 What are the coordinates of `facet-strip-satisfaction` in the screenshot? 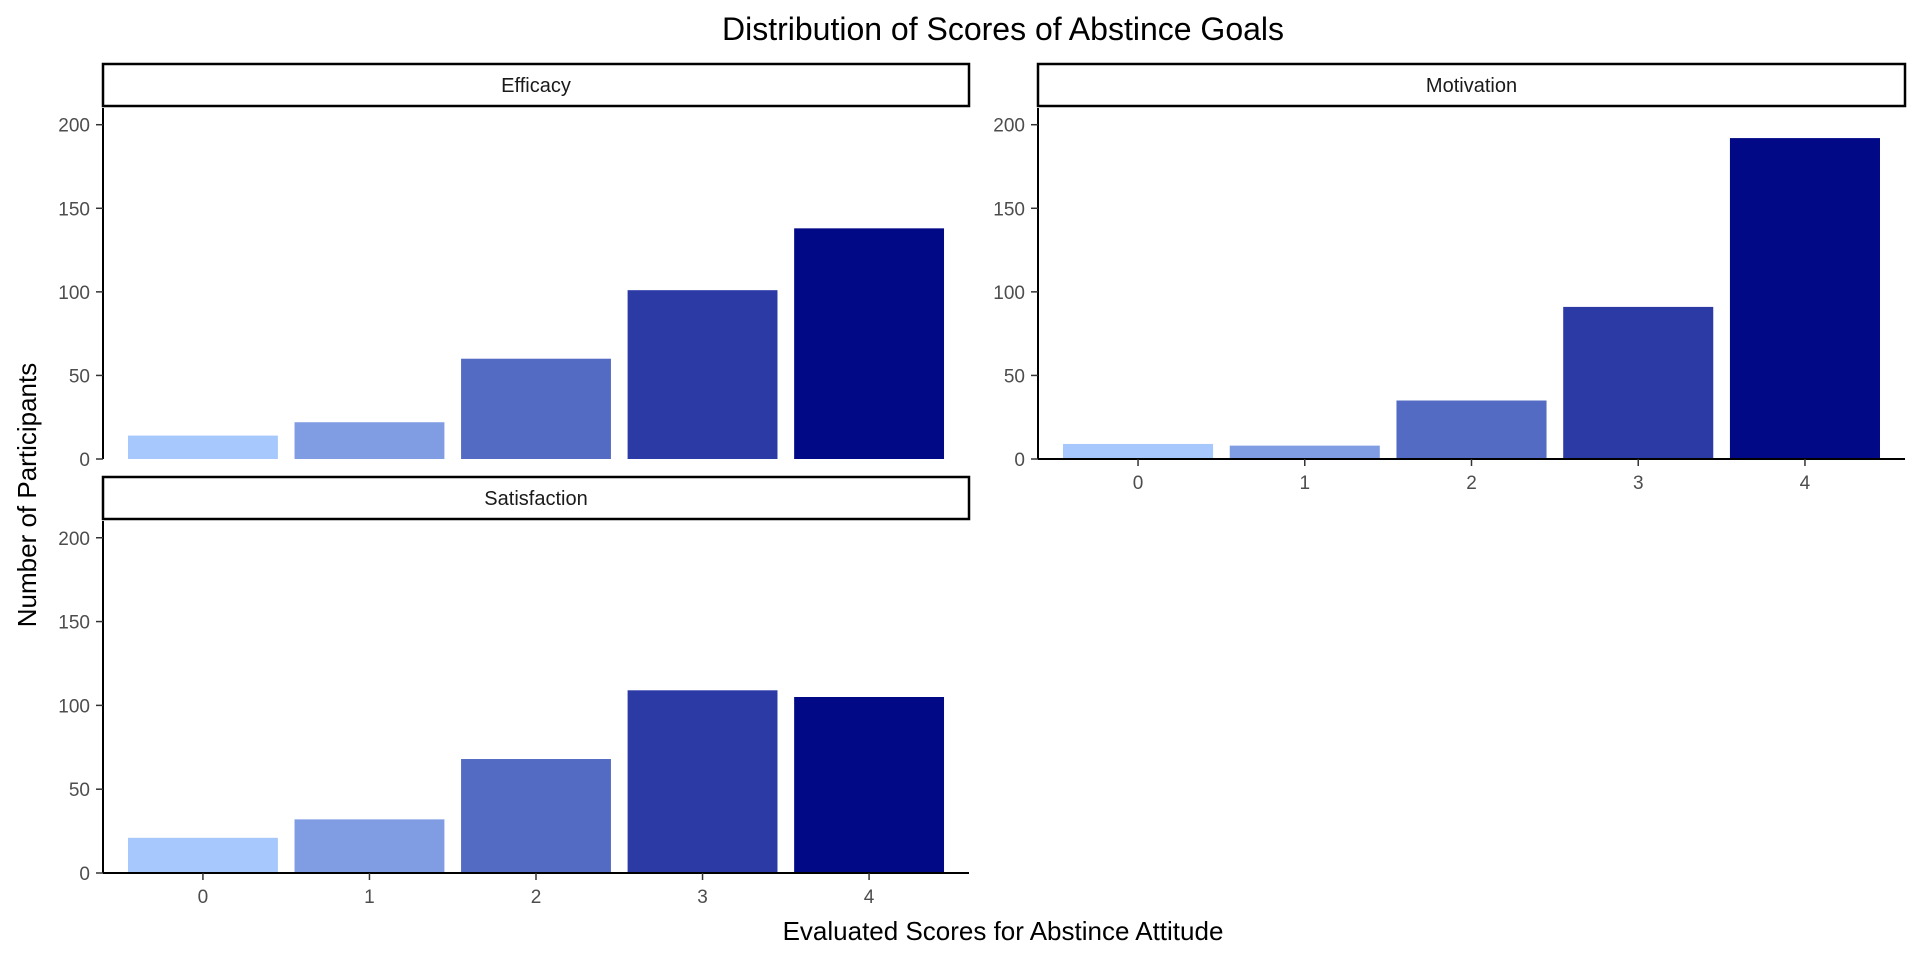 It's located at (536, 498).